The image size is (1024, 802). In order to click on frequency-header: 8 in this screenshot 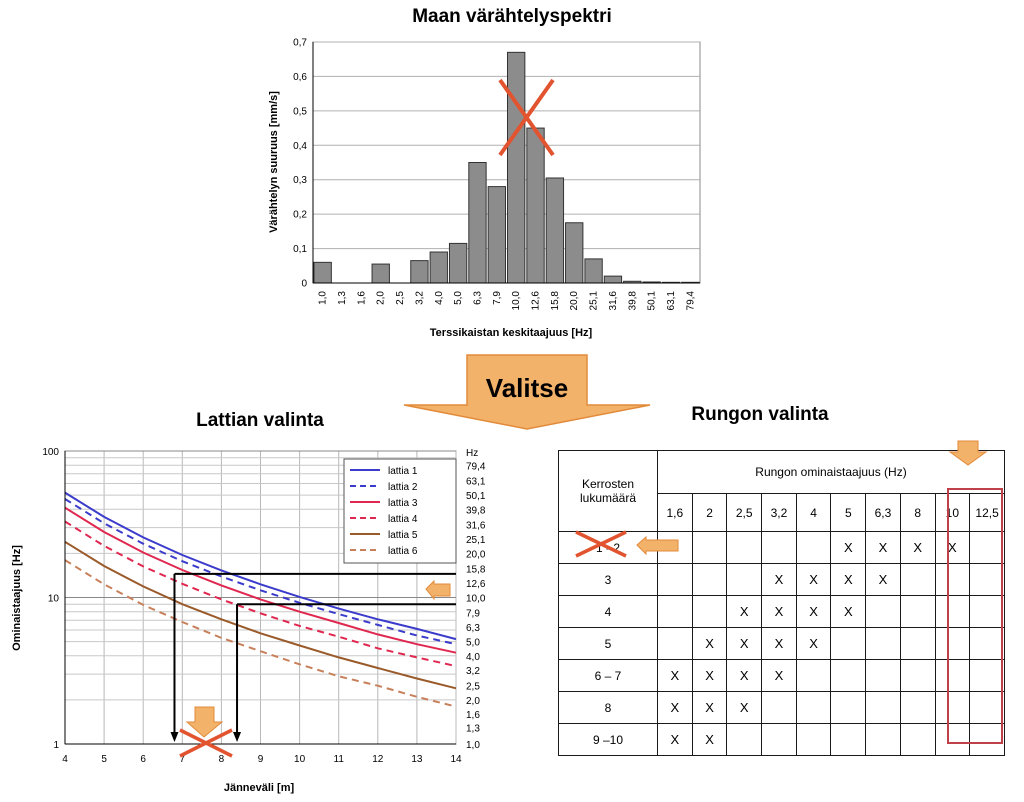, I will do `click(917, 512)`.